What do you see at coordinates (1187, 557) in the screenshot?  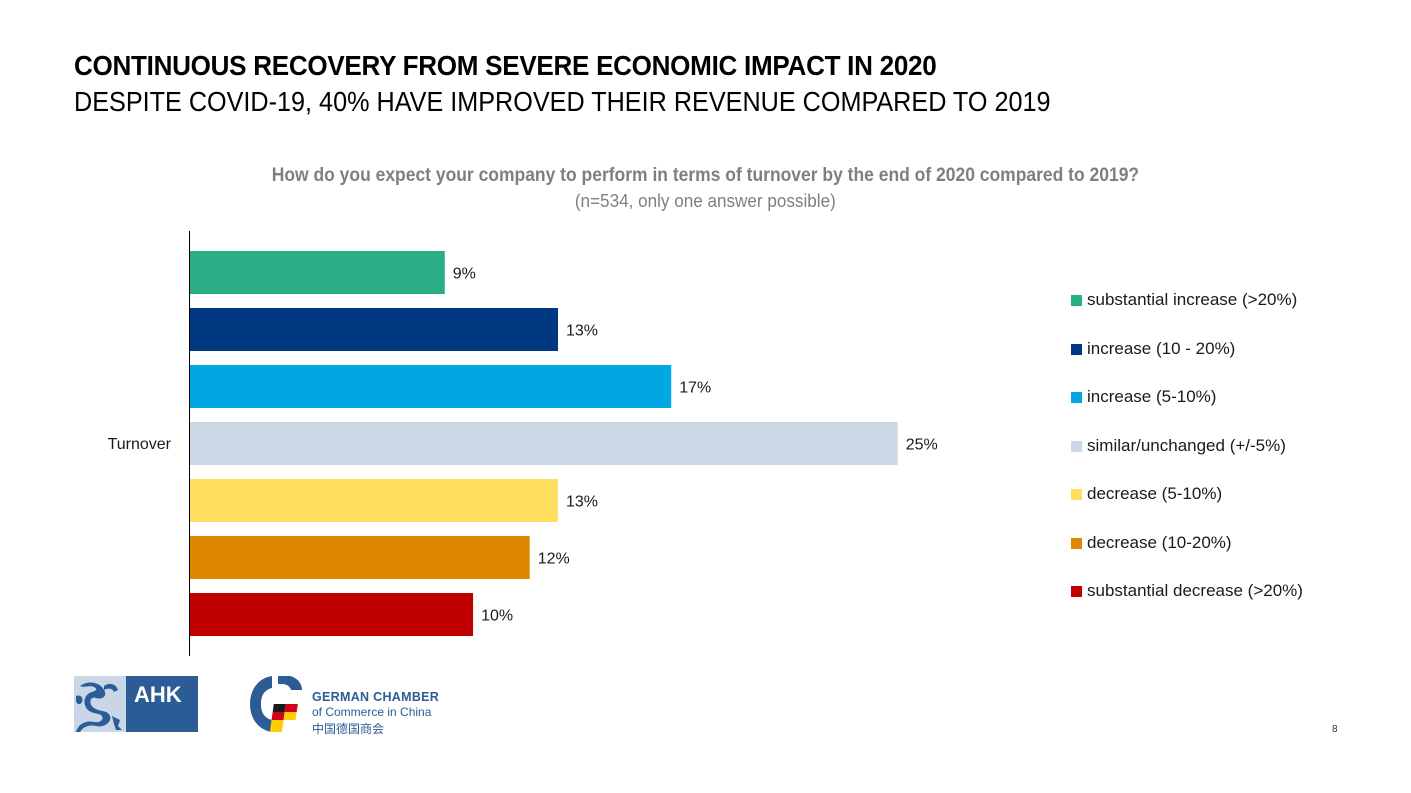 I see `legend-item-5: decrease (10-20%)` at bounding box center [1187, 557].